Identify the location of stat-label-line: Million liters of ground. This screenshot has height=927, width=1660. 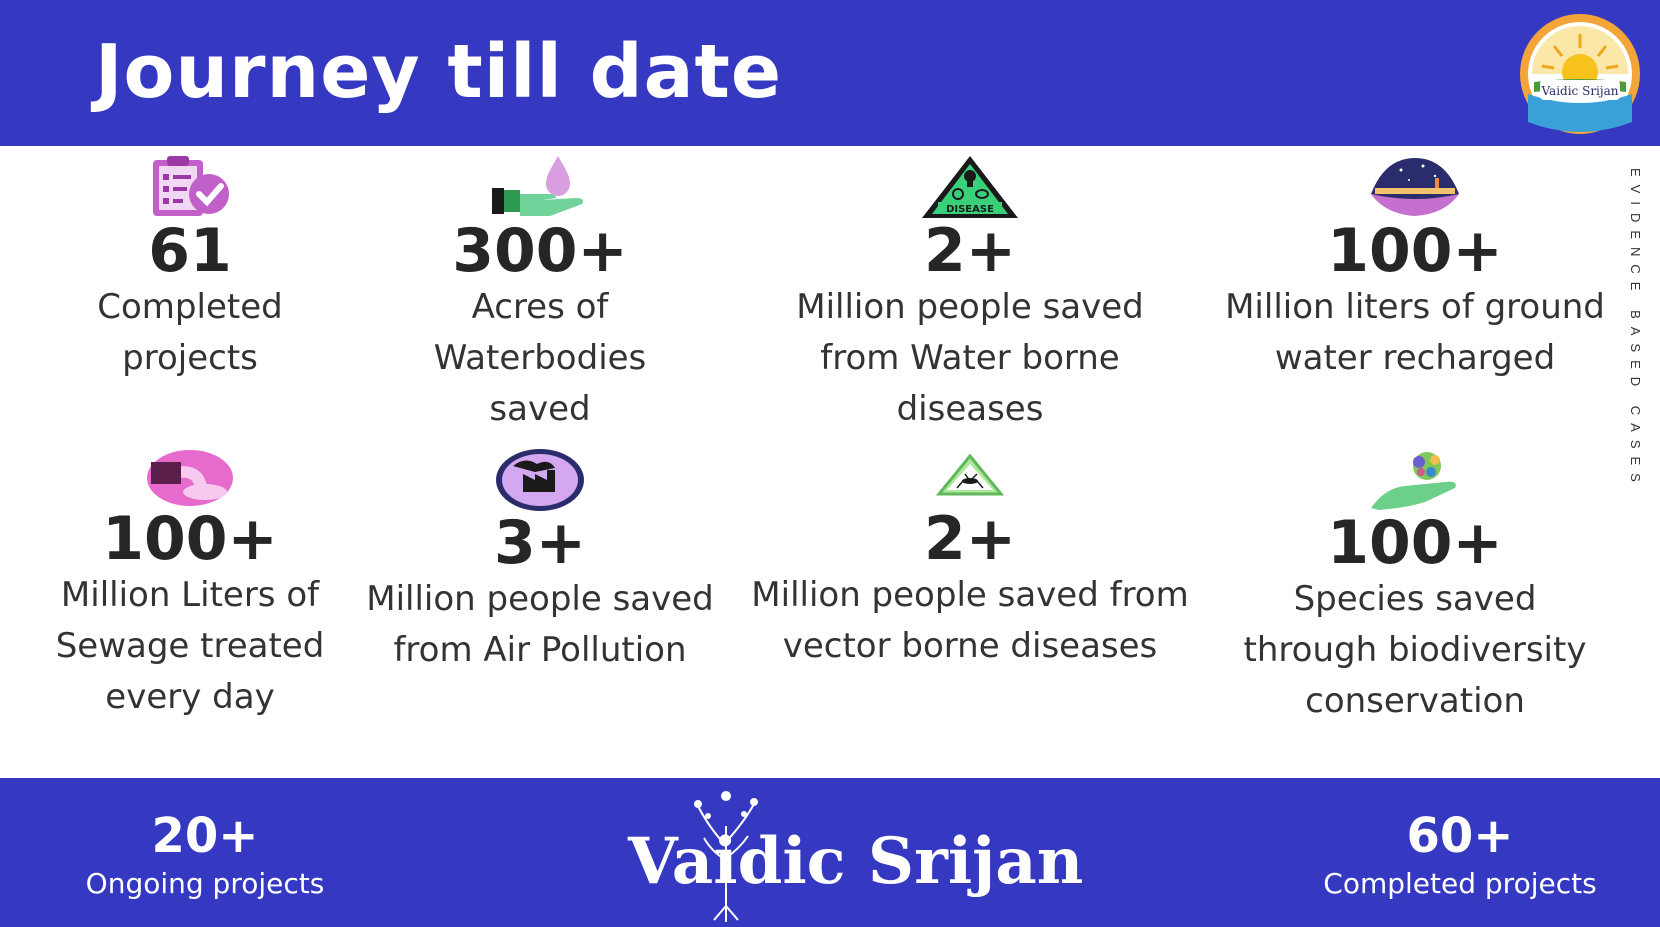
(1415, 307).